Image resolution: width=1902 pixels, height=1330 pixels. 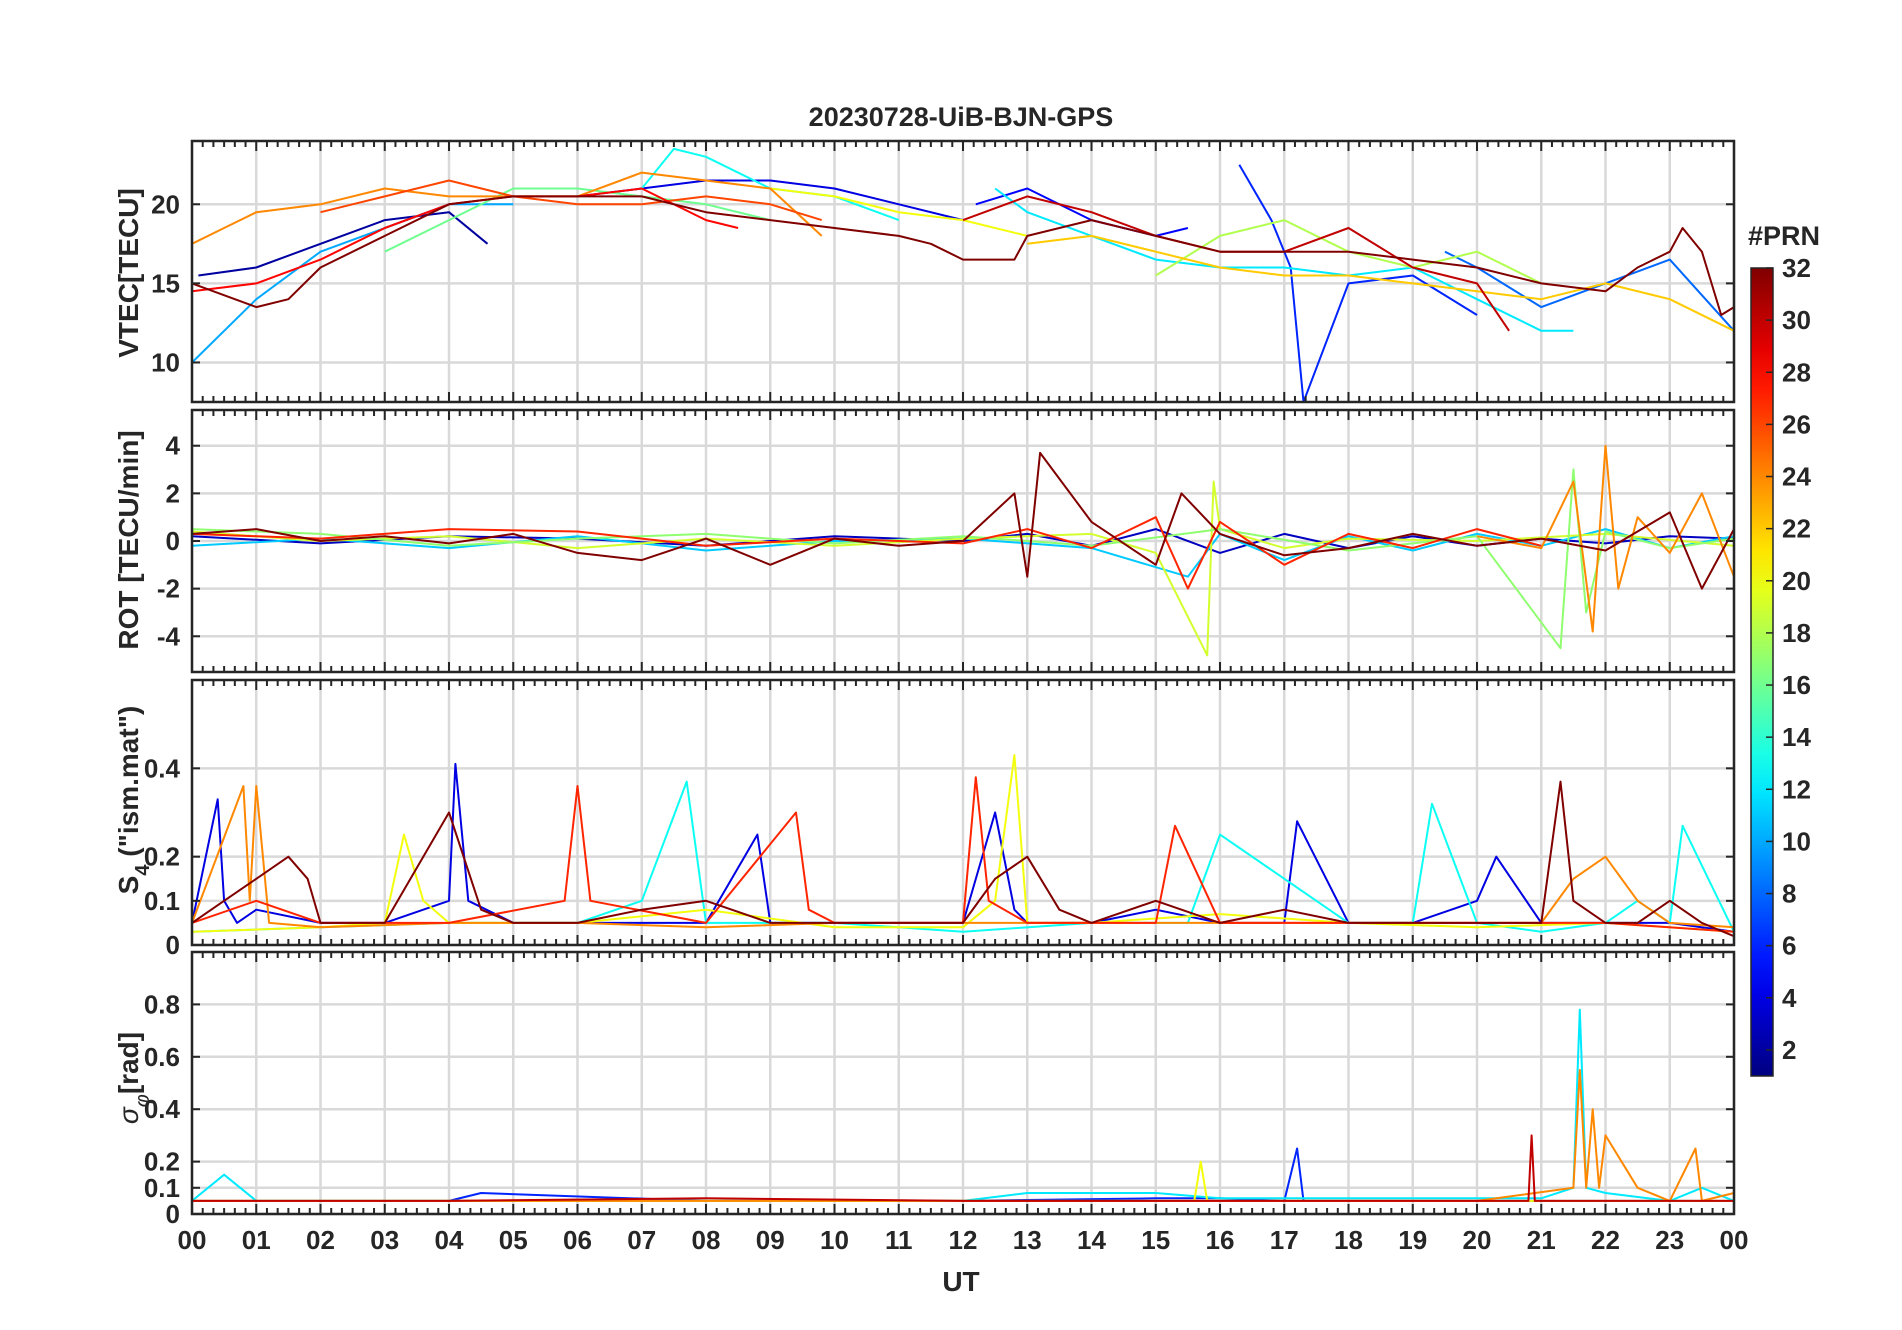 What do you see at coordinates (577, 1240) in the screenshot?
I see `x-tick-label: 06` at bounding box center [577, 1240].